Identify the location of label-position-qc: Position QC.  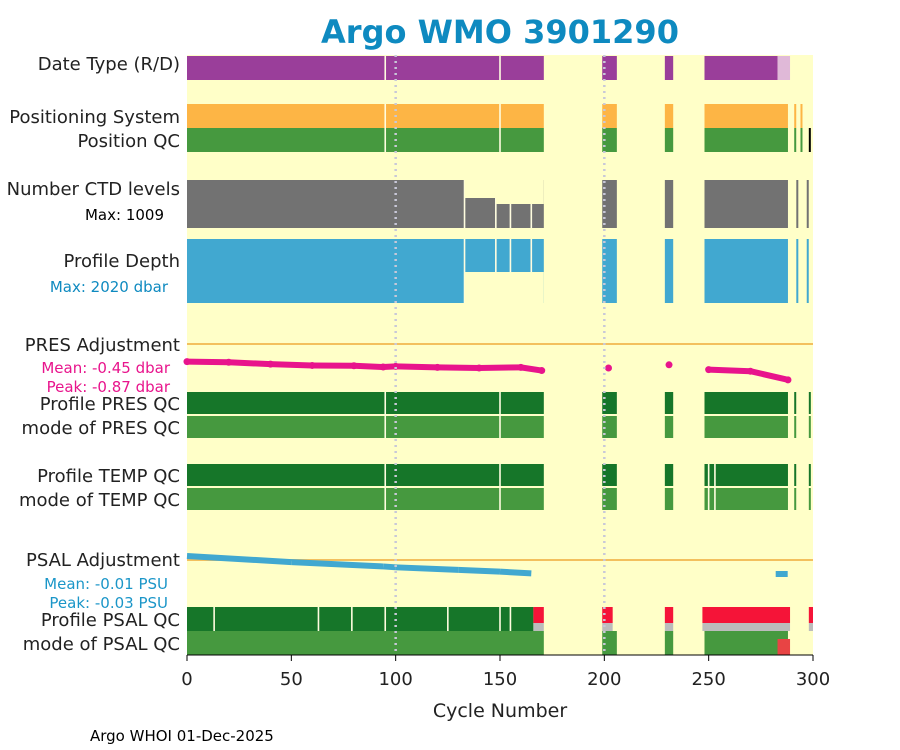
(128, 141).